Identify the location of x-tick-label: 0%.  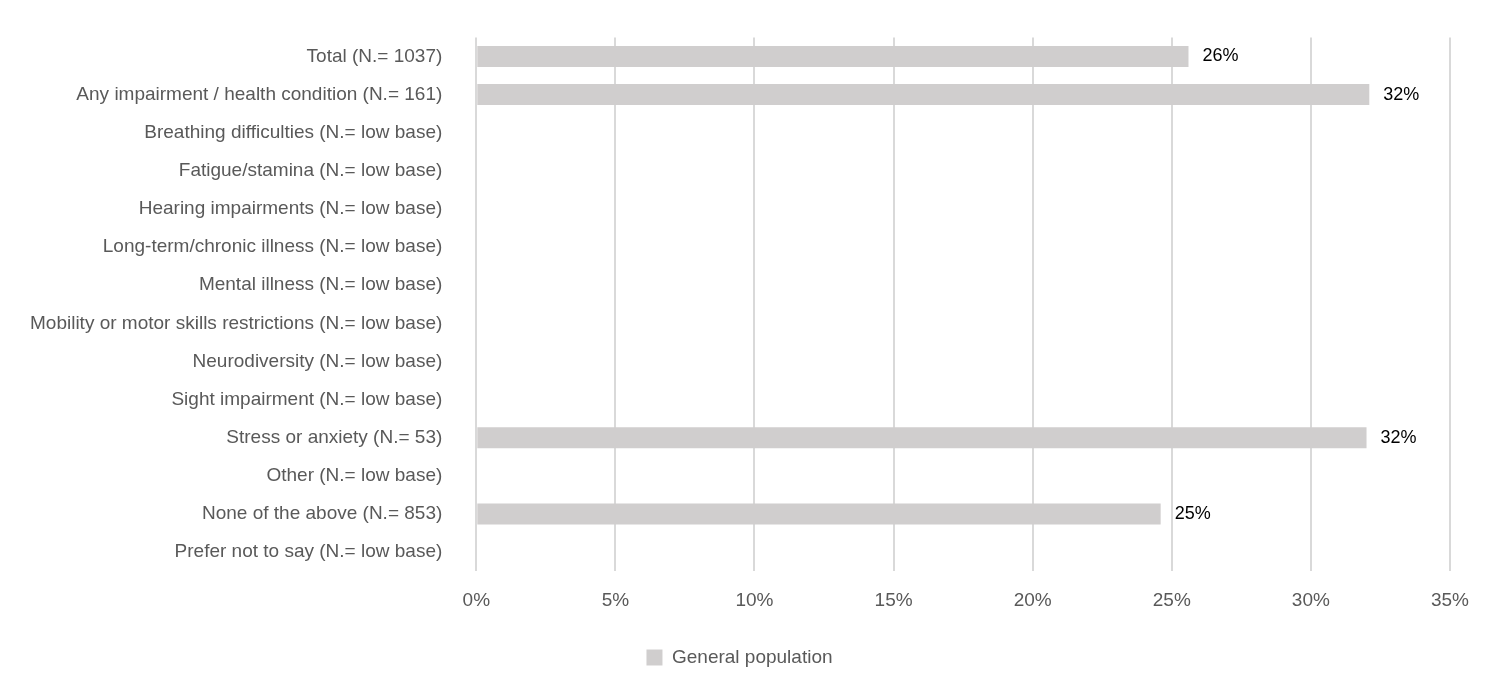
(476, 599).